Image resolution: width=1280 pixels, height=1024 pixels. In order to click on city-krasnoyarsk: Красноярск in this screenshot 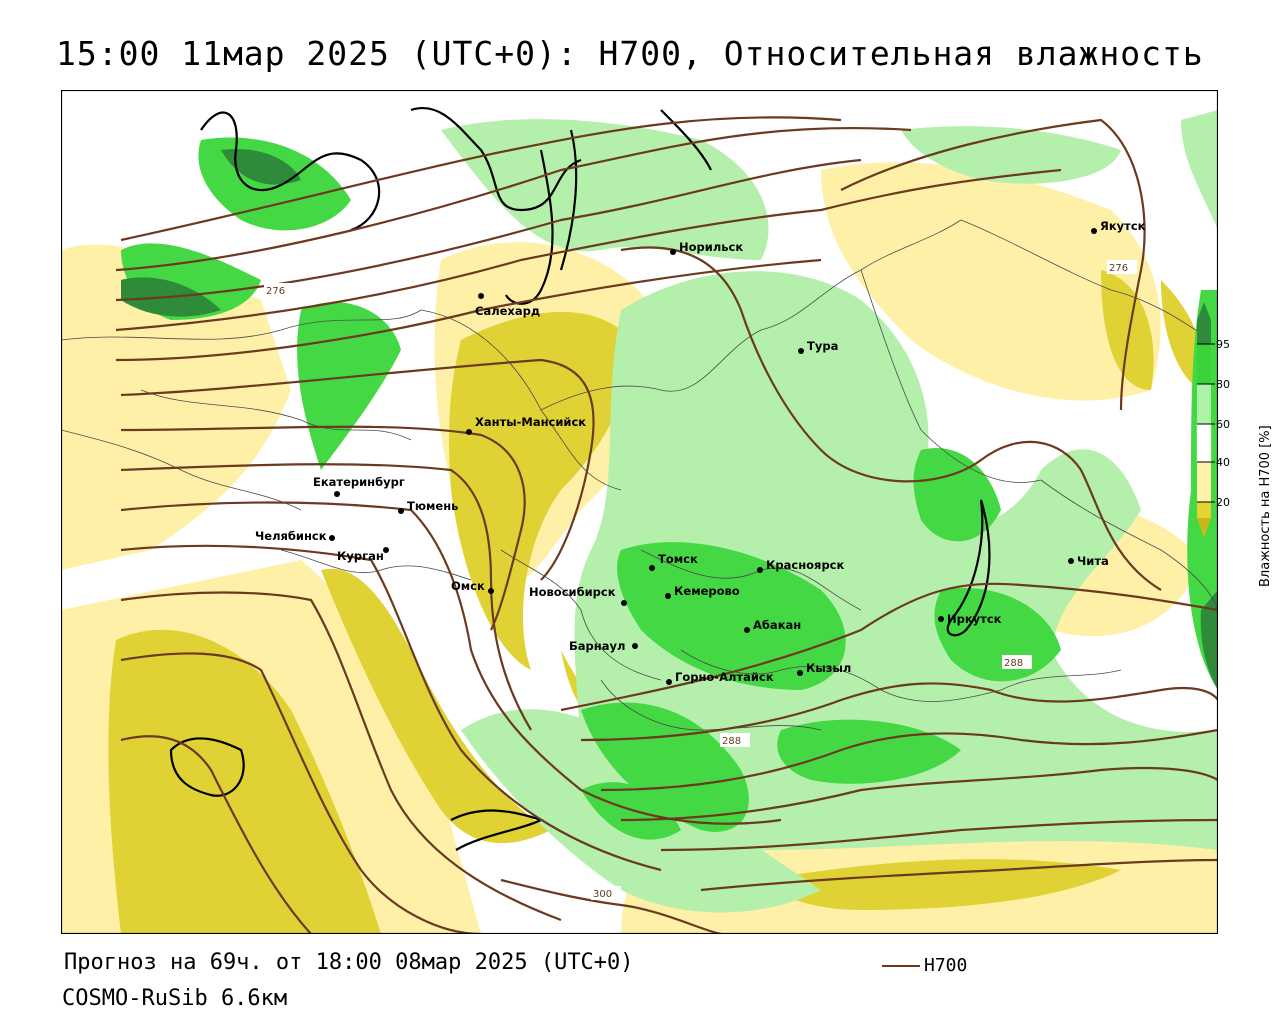, I will do `click(800, 565)`.